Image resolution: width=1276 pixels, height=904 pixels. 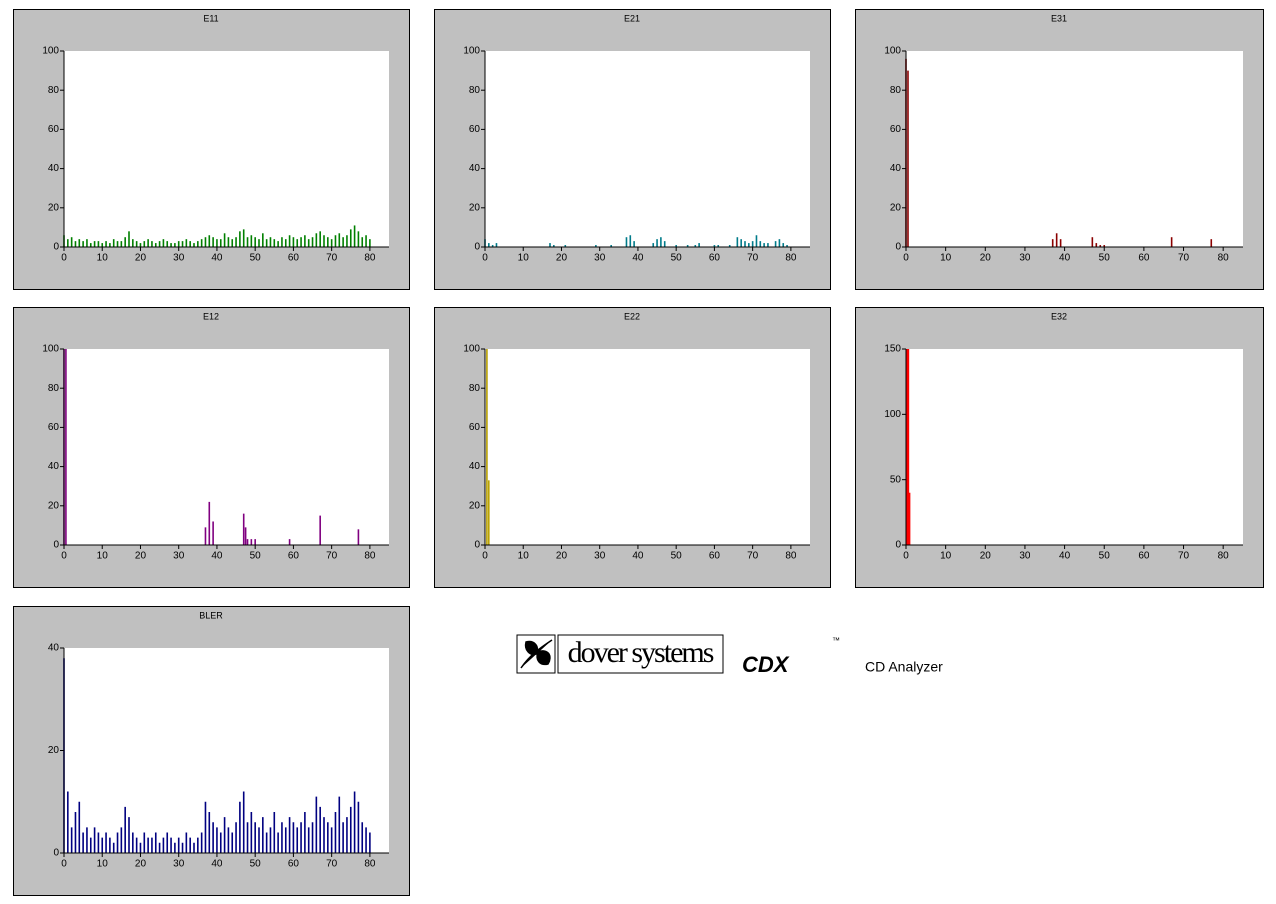 I want to click on y-tick-label: 100, so click(x=50, y=349).